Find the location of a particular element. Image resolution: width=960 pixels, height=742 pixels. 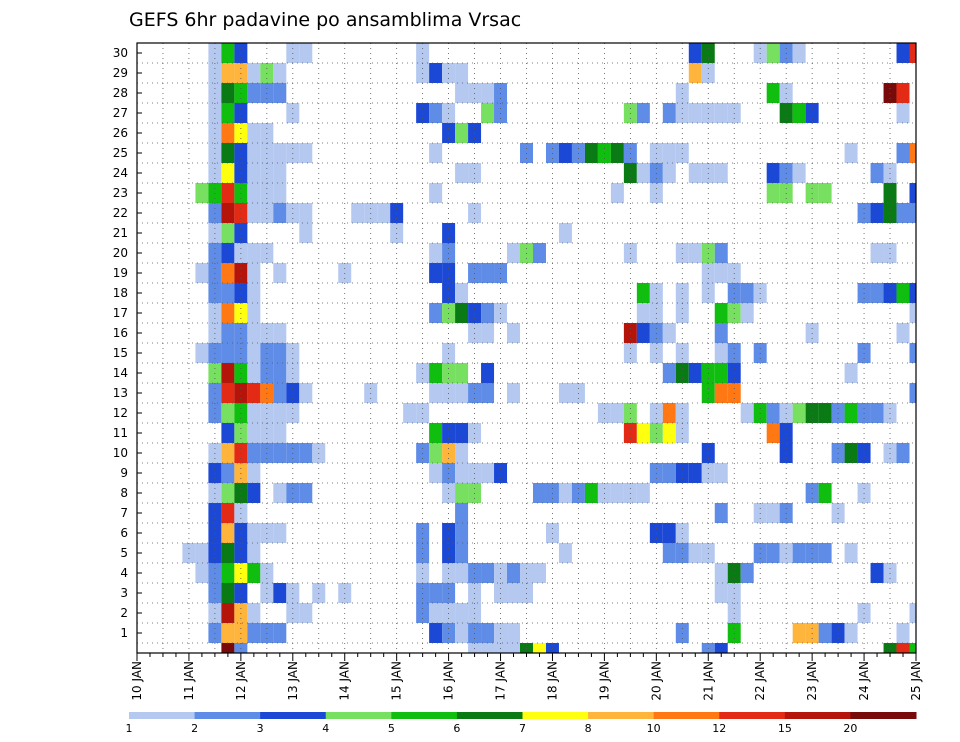

colorbar: 1 2 3 4 5 6 7 8 10 12 15 20 is located at coordinates (521, 723).